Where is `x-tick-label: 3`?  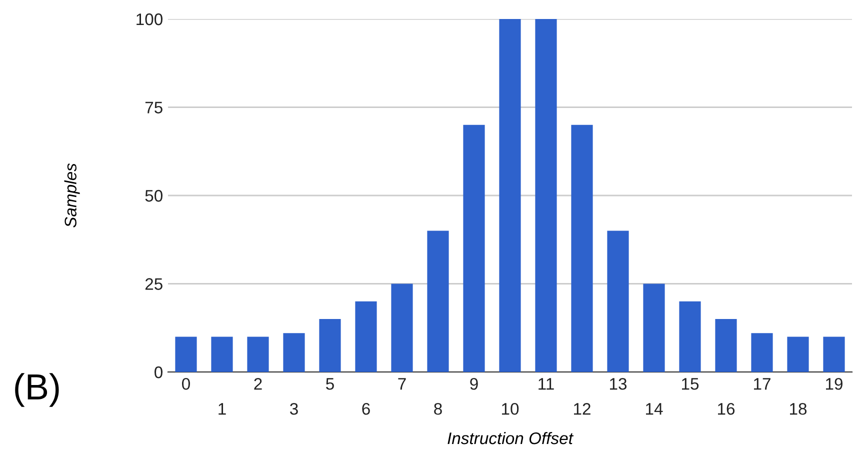
x-tick-label: 3 is located at coordinates (294, 408).